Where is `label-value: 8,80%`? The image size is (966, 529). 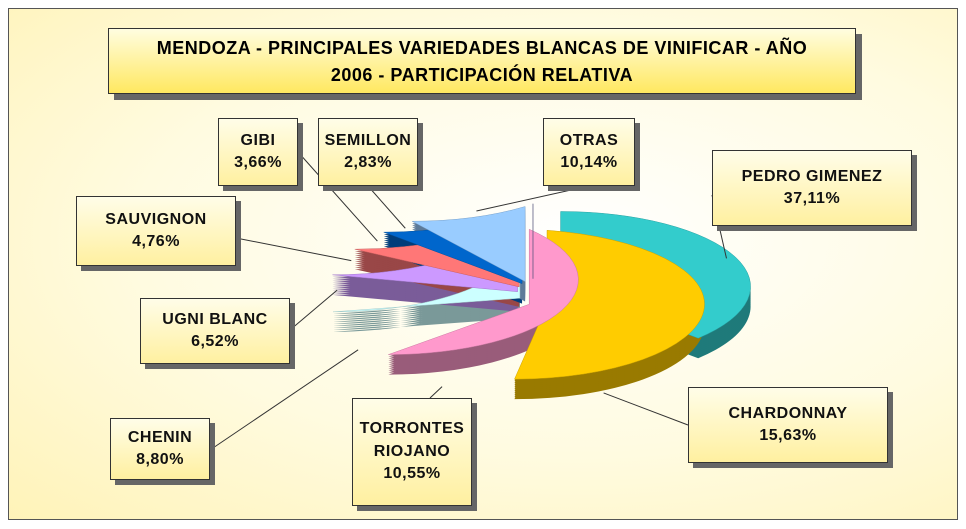 label-value: 8,80% is located at coordinates (160, 459).